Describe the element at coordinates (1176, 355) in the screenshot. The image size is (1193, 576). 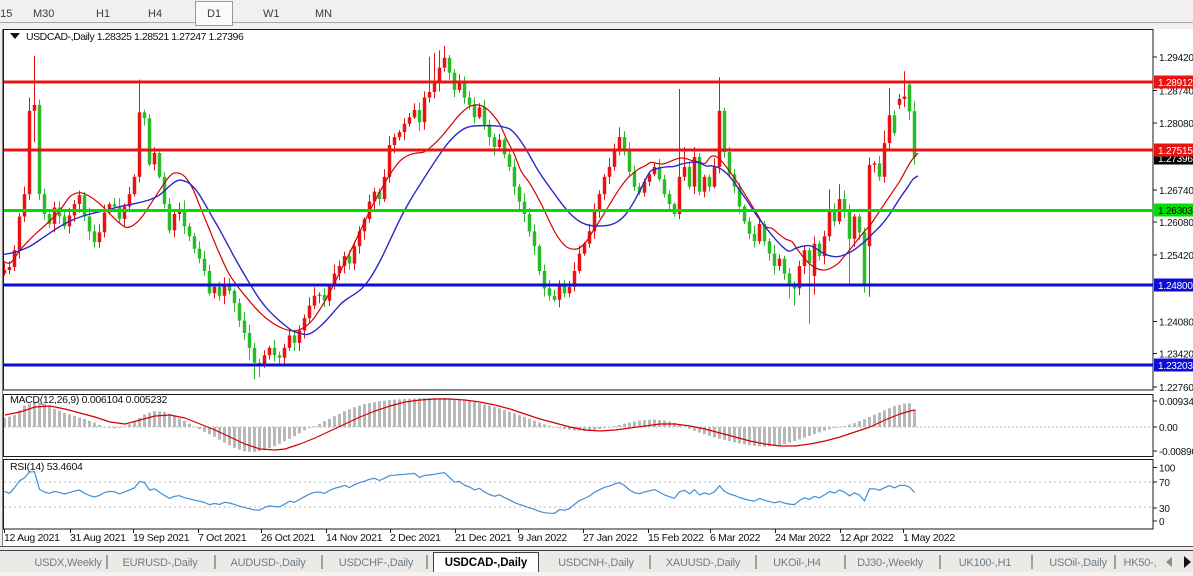
I see `svg-text: 1.23420` at that location.